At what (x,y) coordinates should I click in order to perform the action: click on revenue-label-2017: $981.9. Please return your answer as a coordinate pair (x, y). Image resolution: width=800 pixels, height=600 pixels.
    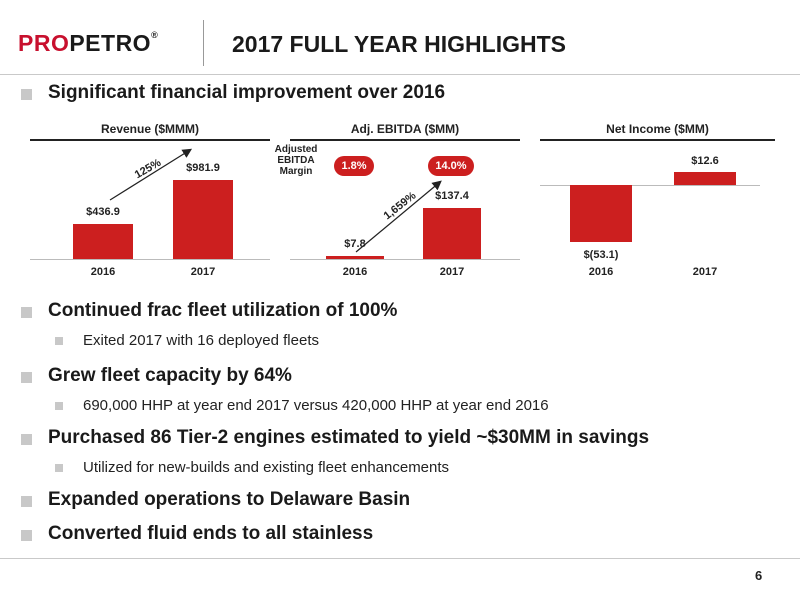
    Looking at the image, I should click on (203, 168).